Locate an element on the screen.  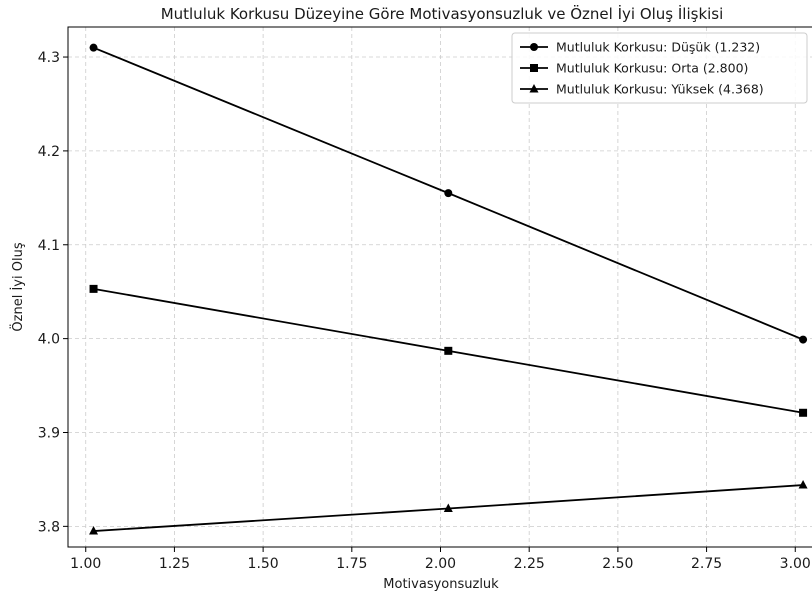
x-tick-label: 1.75 is located at coordinates (351, 564).